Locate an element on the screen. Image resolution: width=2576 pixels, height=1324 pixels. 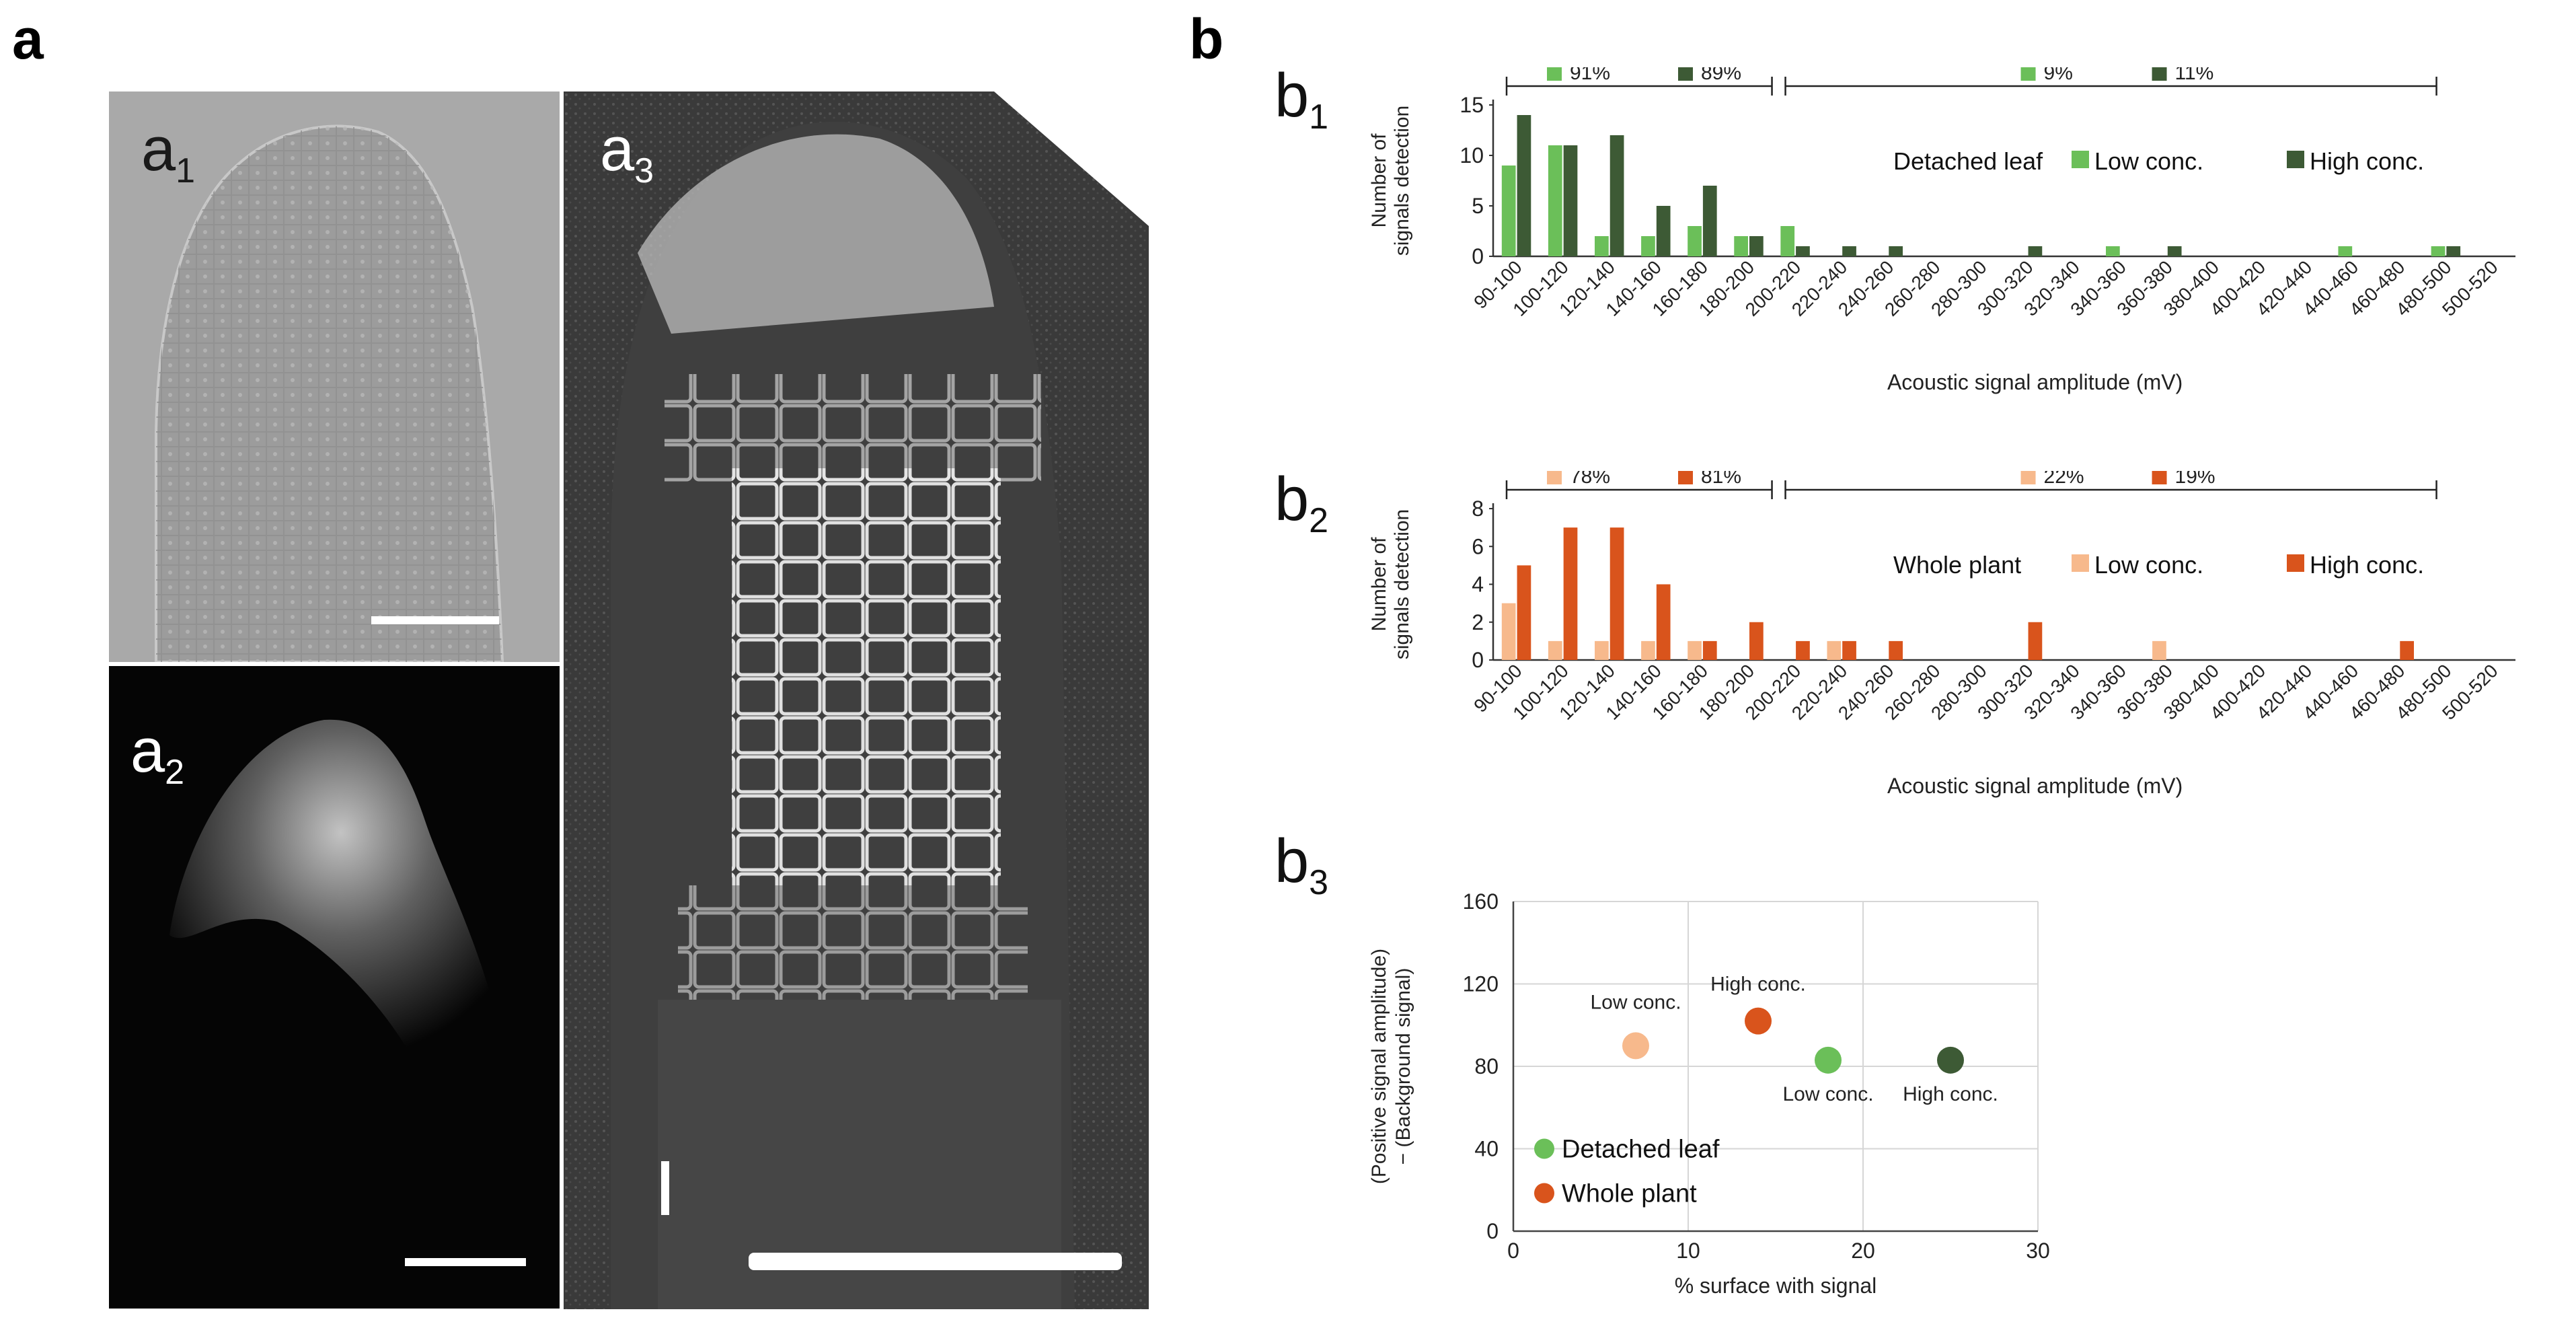
legend-swatch-high-conc is located at coordinates (2295, 159).